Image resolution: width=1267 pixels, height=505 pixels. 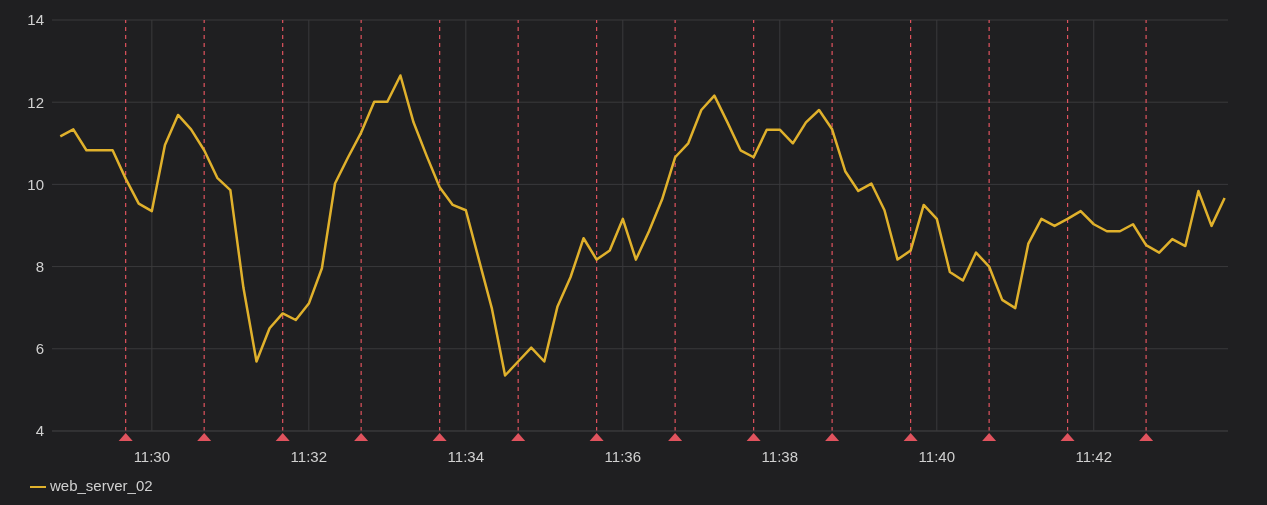 What do you see at coordinates (35, 20) in the screenshot?
I see `y-tick-label: 14` at bounding box center [35, 20].